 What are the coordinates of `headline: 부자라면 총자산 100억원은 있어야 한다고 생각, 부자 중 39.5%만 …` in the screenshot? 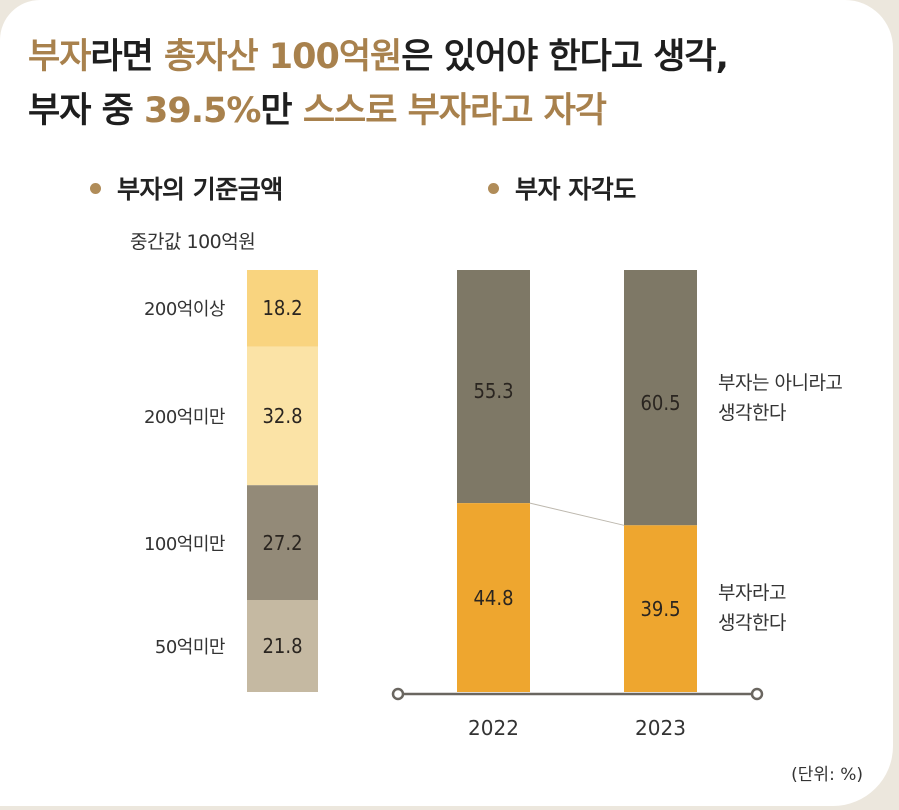 It's located at (378, 84).